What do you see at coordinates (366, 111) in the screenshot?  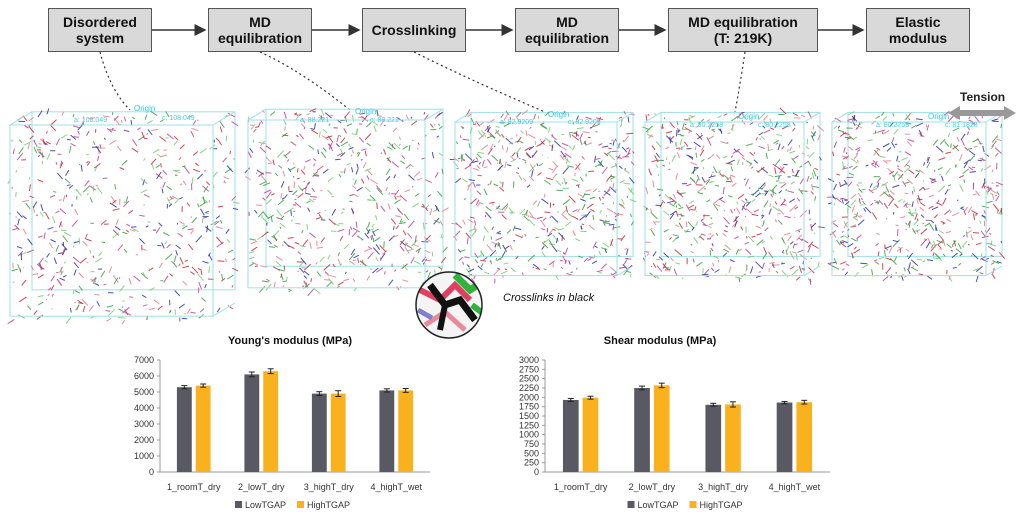 I see `origin-label-2: Origin` at bounding box center [366, 111].